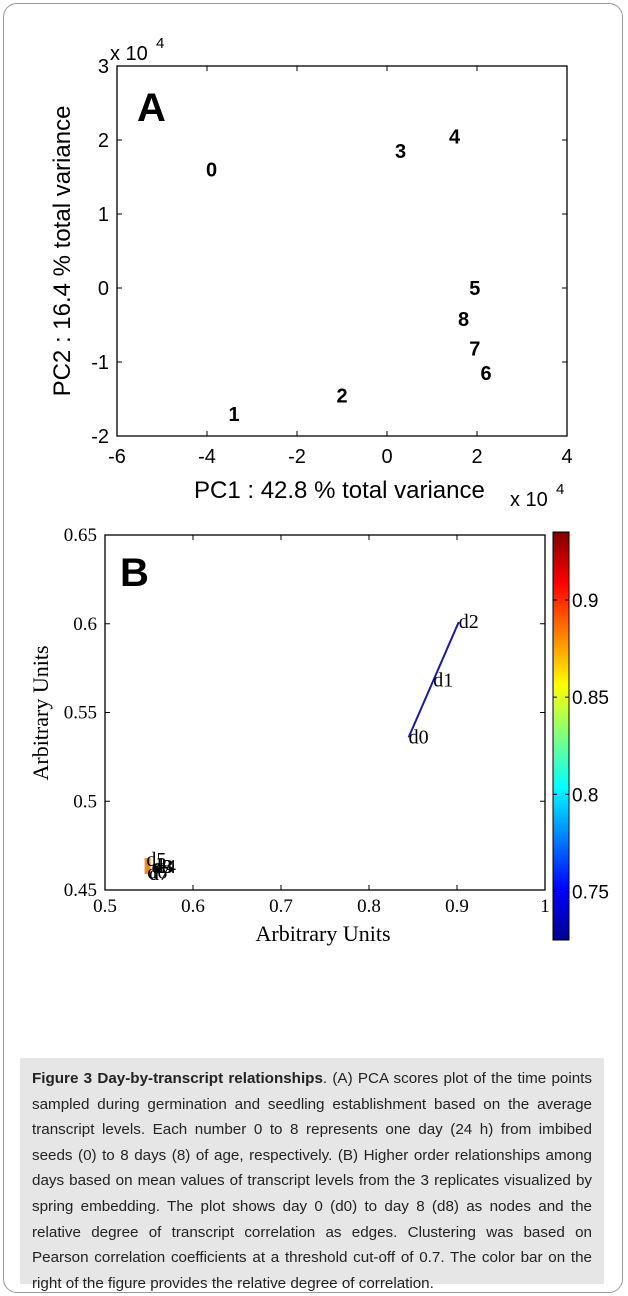  Describe the element at coordinates (590, 698) in the screenshot. I see `colorbar-tick-label: 0.85` at that location.